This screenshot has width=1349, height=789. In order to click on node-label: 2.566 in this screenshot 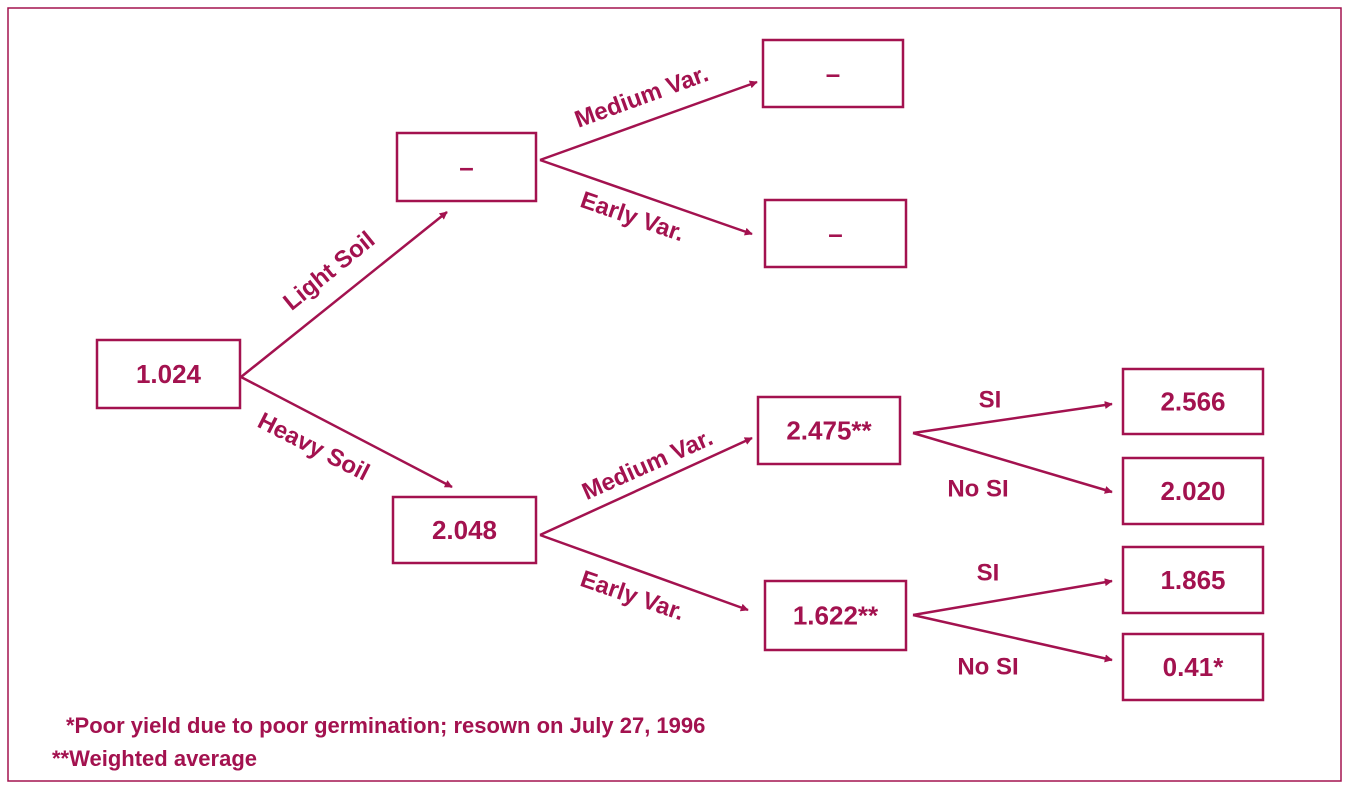, I will do `click(1192, 401)`.